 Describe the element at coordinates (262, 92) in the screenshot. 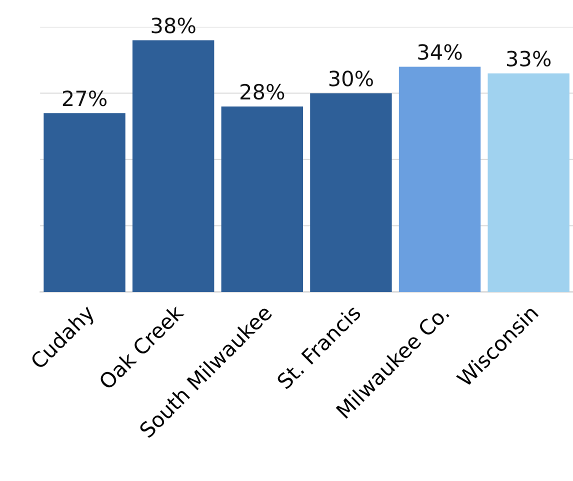

I see `data-label: 28%` at that location.